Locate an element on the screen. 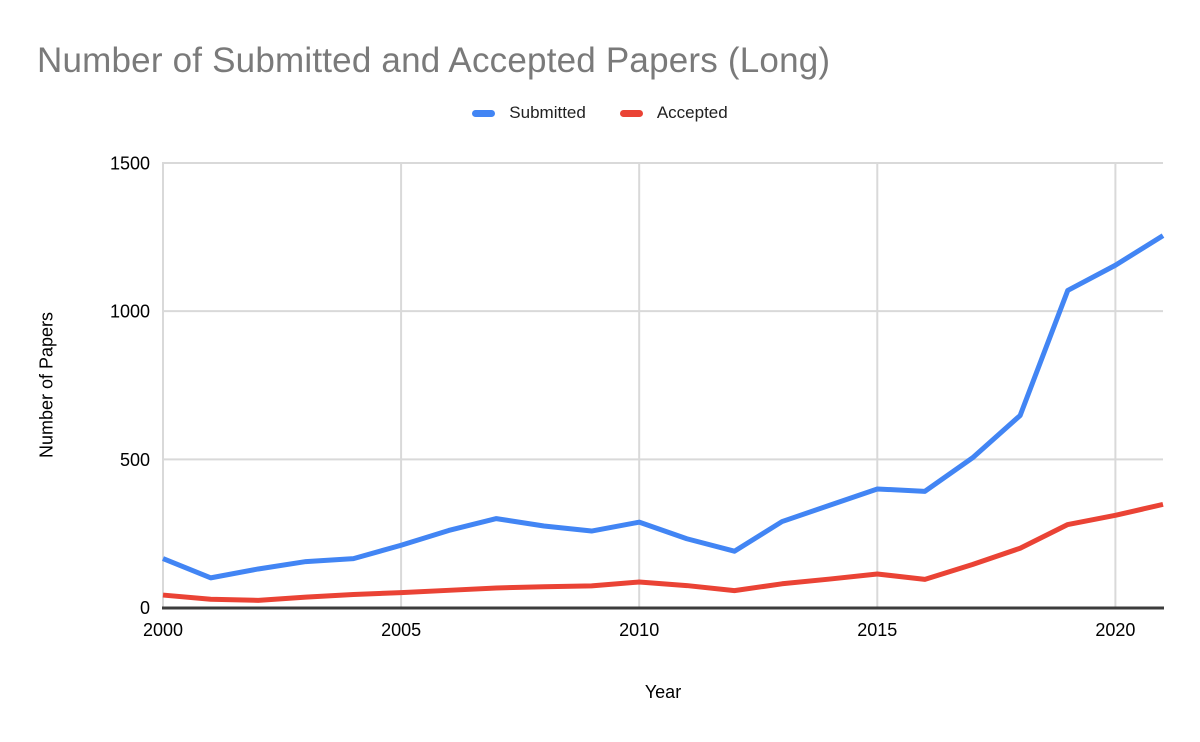  legend-item-accepted: Accepted is located at coordinates (673, 113).